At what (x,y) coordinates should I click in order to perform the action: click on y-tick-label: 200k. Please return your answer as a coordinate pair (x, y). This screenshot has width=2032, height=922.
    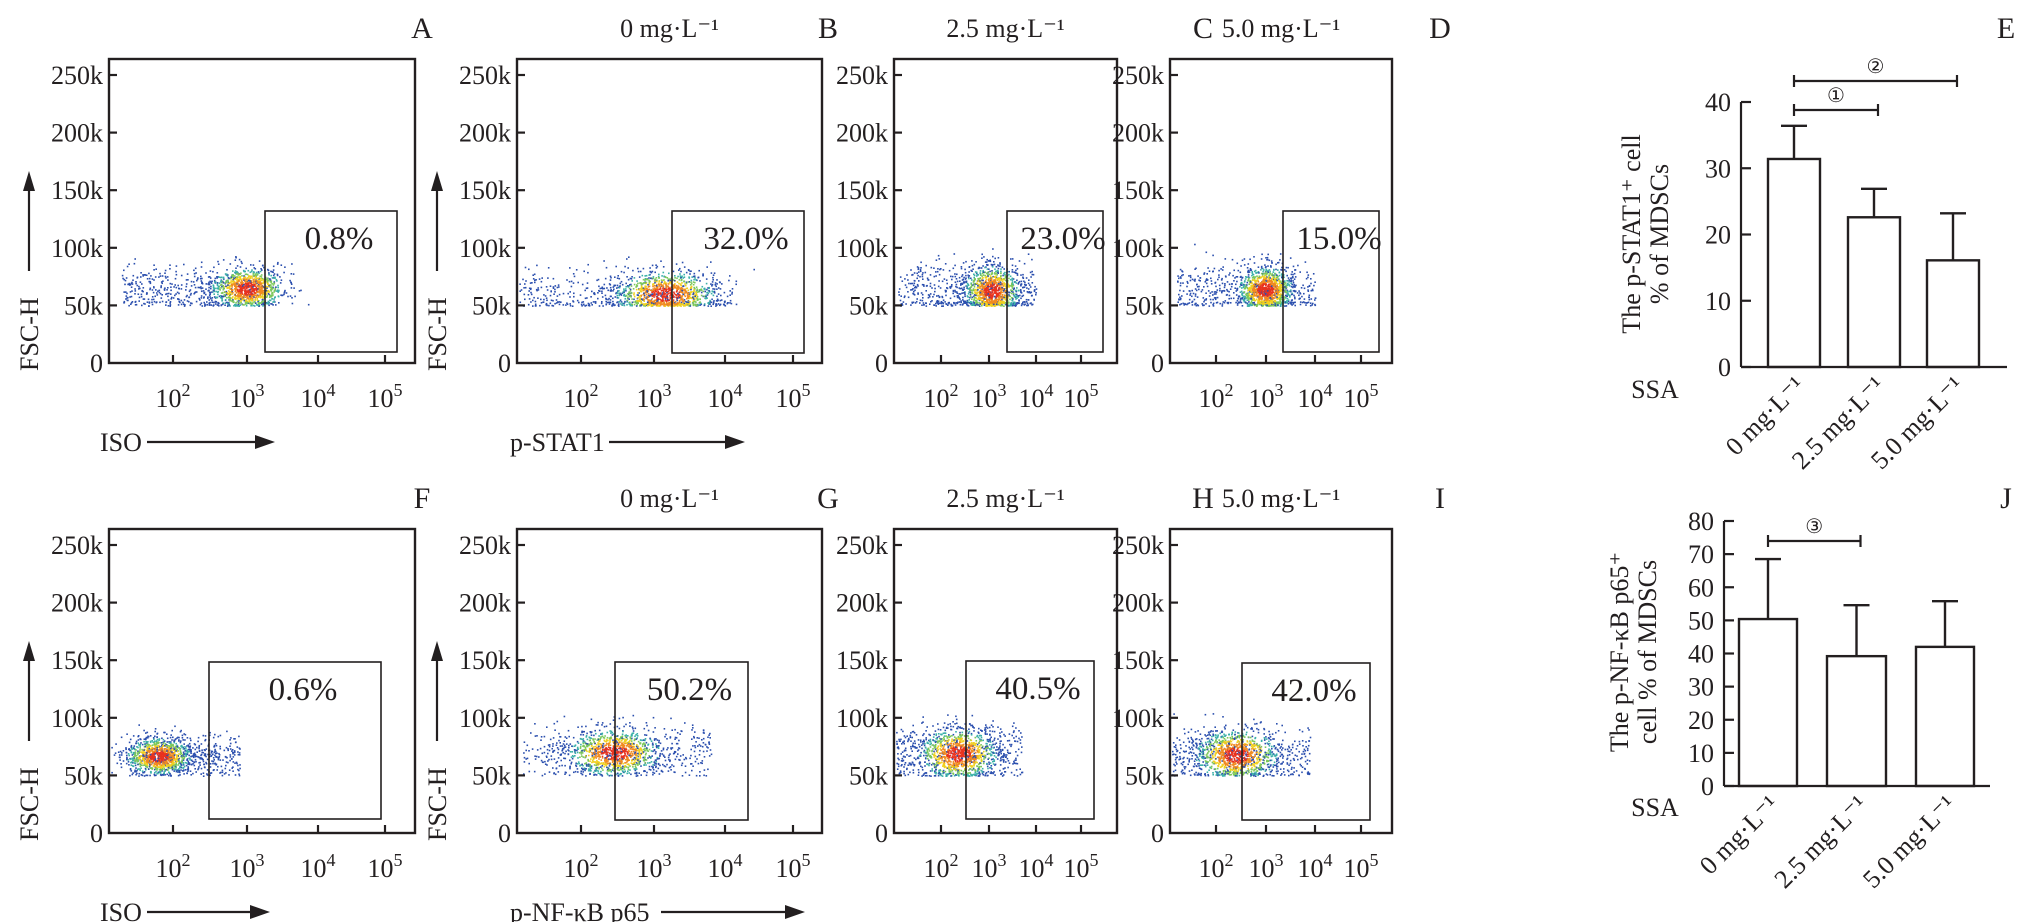
    Looking at the image, I should click on (77, 133).